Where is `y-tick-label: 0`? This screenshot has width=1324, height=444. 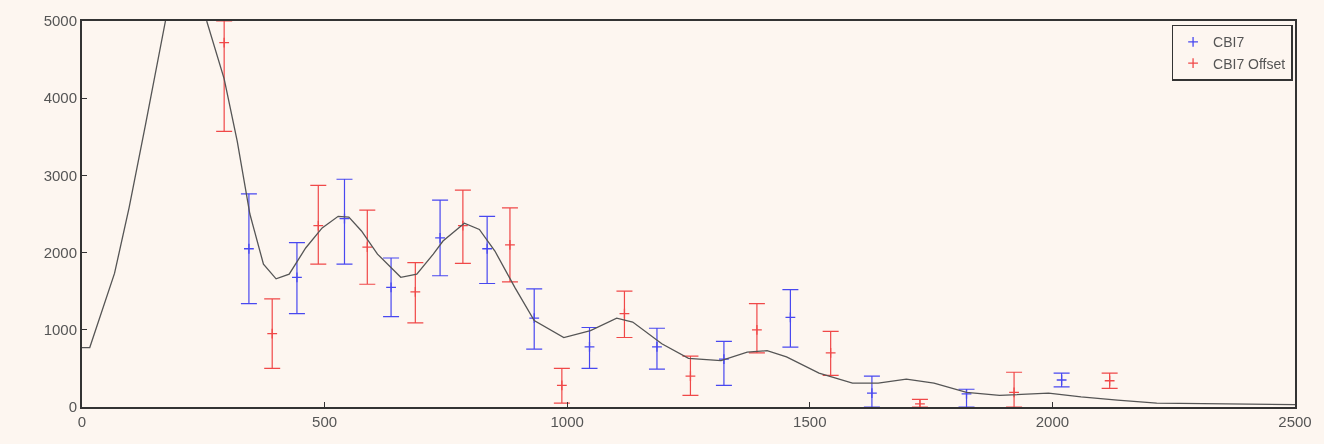
y-tick-label: 0 is located at coordinates (72, 407).